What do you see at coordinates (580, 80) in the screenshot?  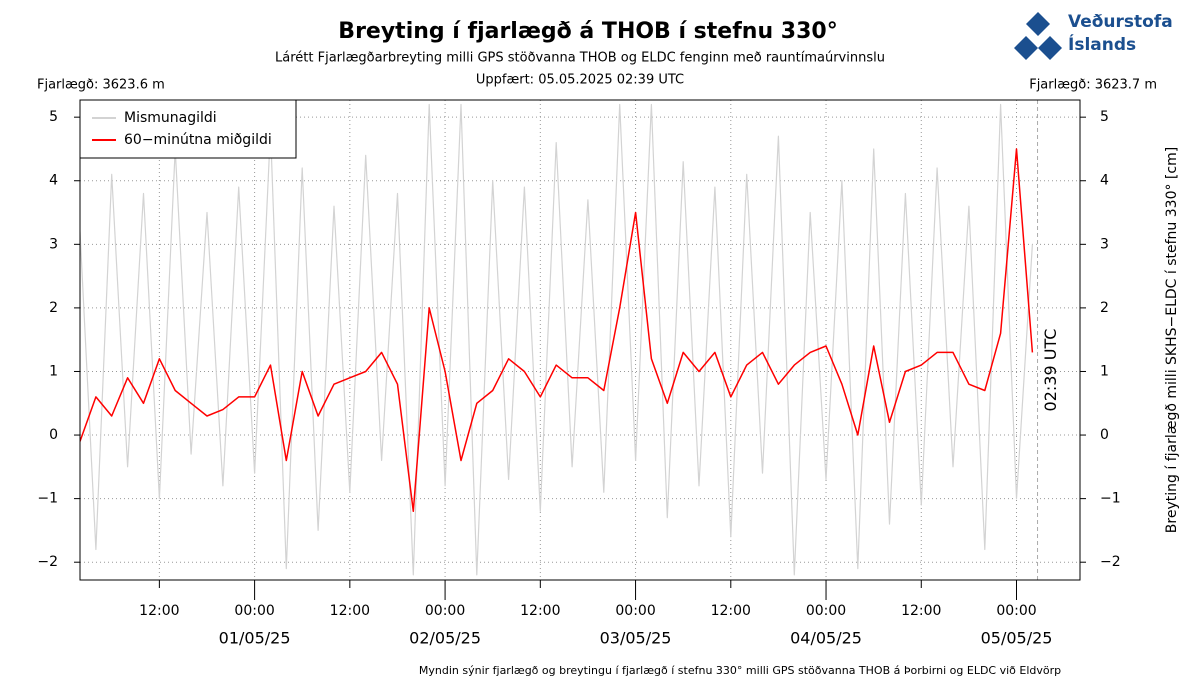 I see `updated: Uppfært: 05.05.2025 02:39 UTC` at bounding box center [580, 80].